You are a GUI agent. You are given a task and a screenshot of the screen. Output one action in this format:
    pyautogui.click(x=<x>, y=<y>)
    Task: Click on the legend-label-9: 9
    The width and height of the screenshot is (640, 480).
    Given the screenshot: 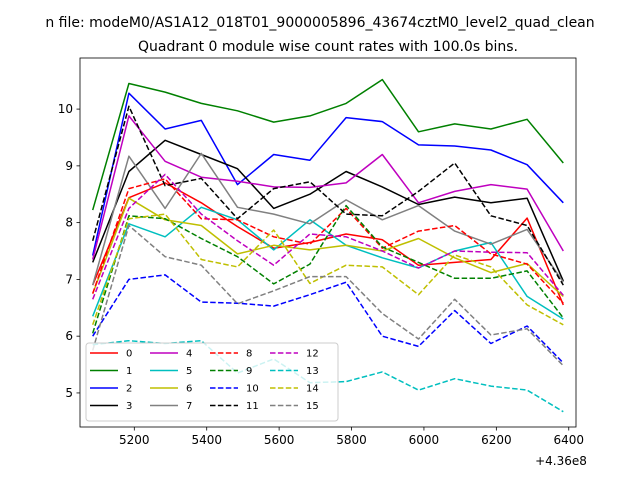 What is the action you would take?
    pyautogui.click(x=249, y=371)
    